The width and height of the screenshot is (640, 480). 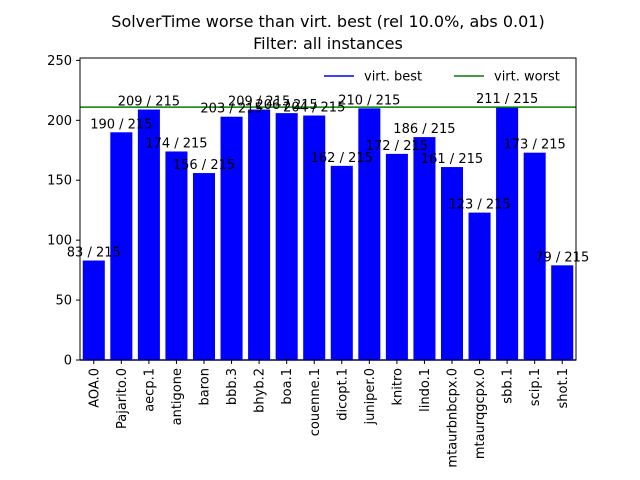 What do you see at coordinates (562, 257) in the screenshot?
I see `data-label: 79 / 215` at bounding box center [562, 257].